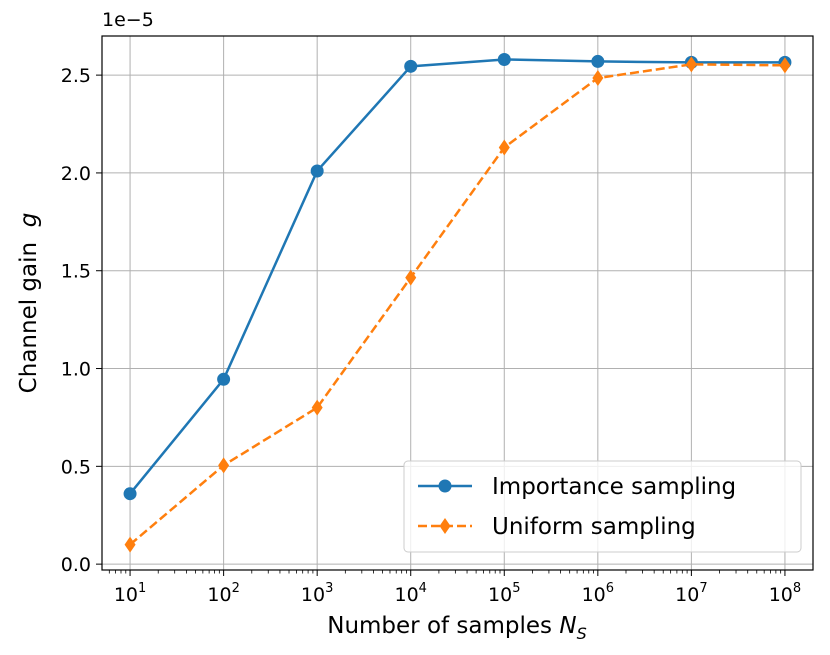 Image resolution: width=830 pixels, height=655 pixels. I want to click on x-tick-label: 10⁷, so click(691, 593).